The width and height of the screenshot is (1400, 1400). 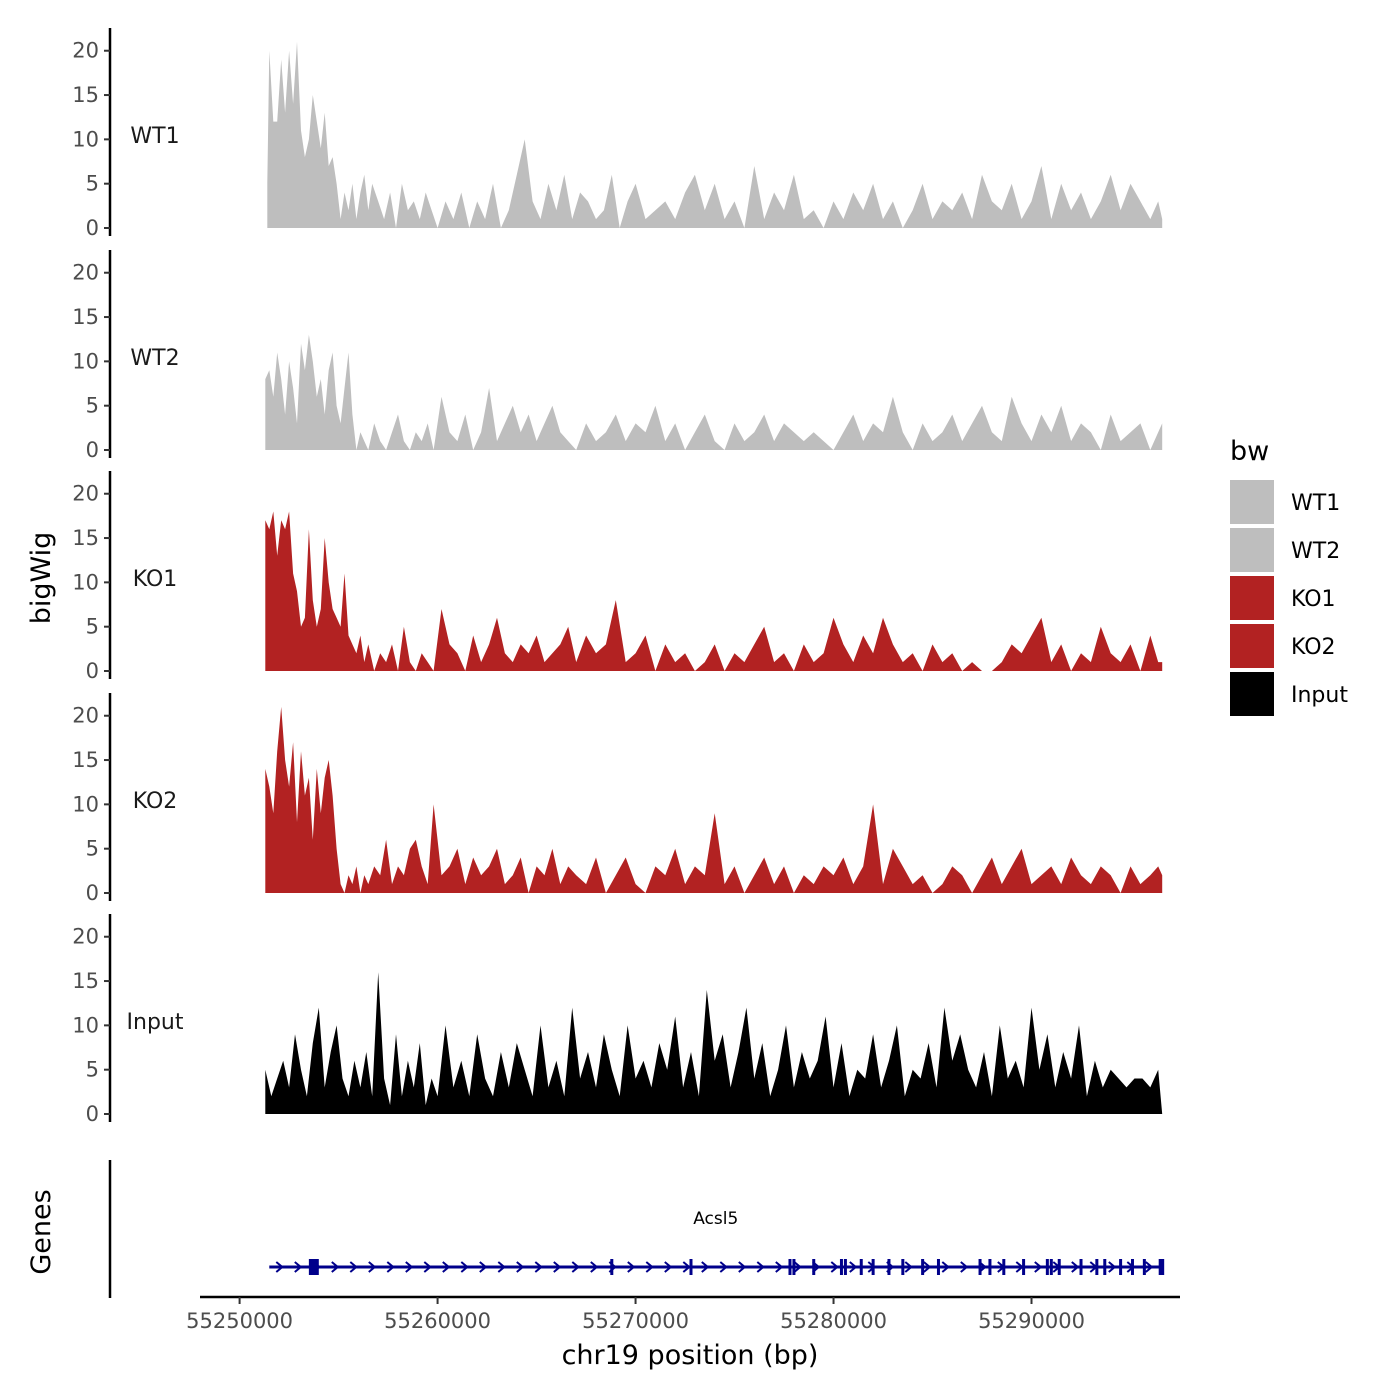 I want to click on y-axis-title: bigWig, so click(x=41, y=578).